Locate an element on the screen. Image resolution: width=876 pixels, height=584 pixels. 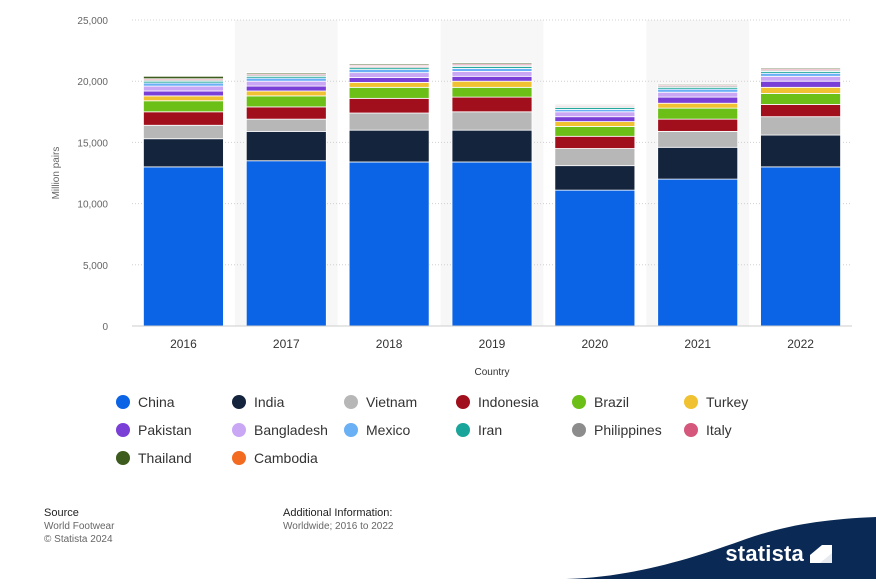
legend-item-cambodia: Cambodia is located at coordinates (275, 458).